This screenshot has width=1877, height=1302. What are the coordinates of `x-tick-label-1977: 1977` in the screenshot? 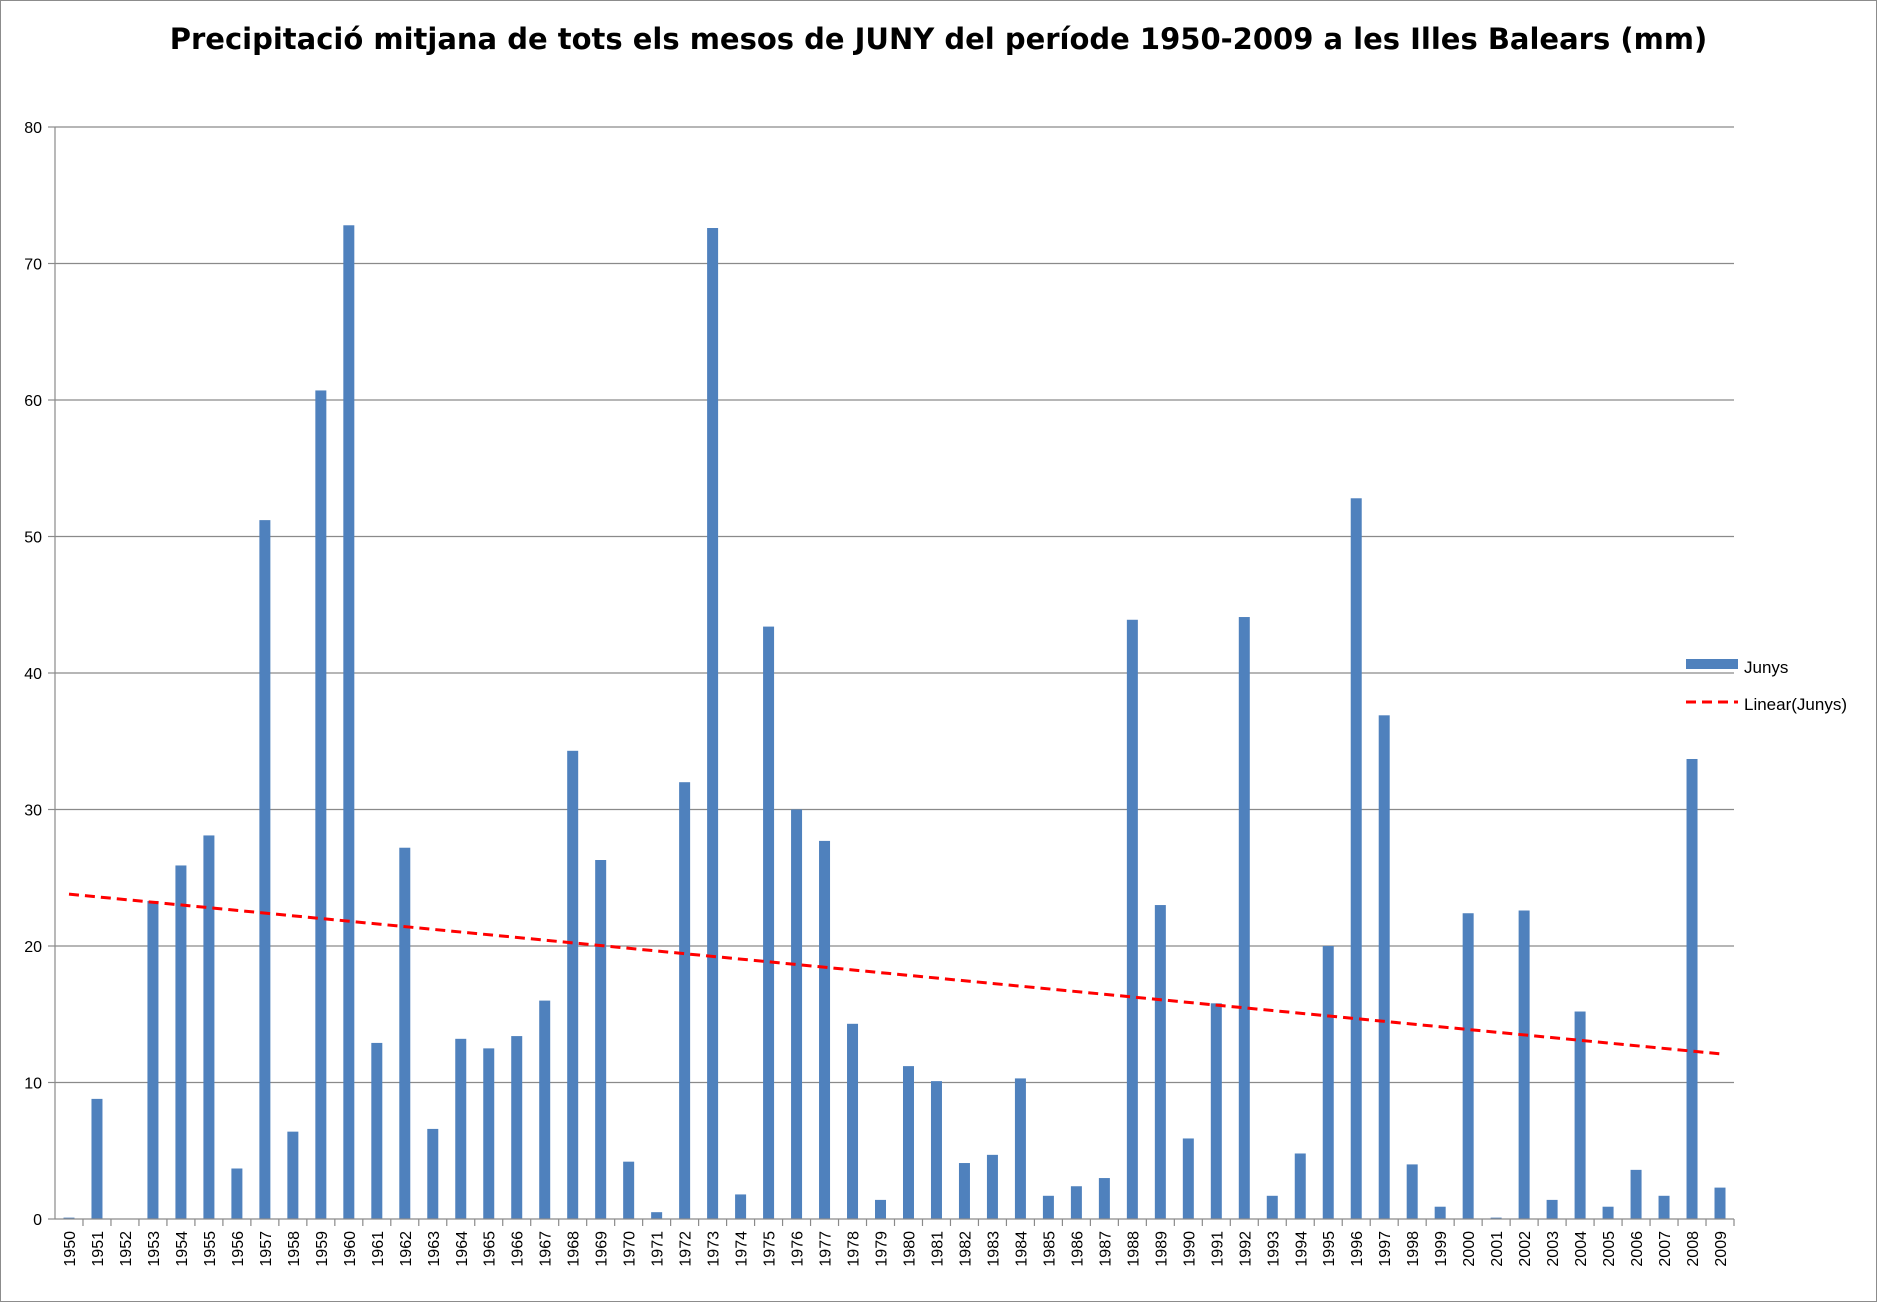 It's located at (826, 1249).